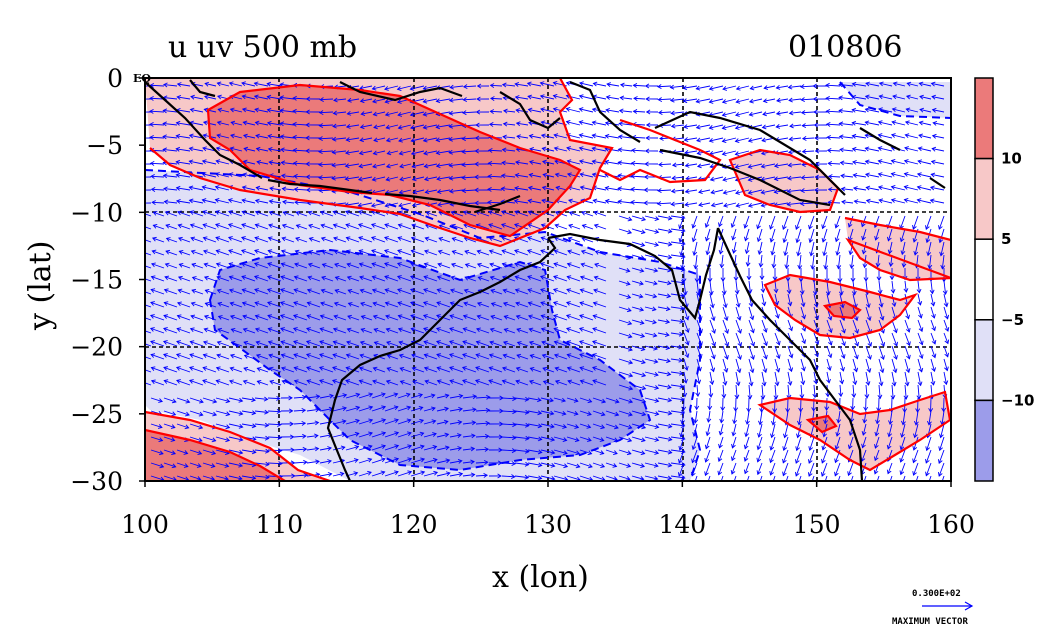 This screenshot has height=631, width=1056. What do you see at coordinates (984, 198) in the screenshot?
I see `colorbar-swatch` at bounding box center [984, 198].